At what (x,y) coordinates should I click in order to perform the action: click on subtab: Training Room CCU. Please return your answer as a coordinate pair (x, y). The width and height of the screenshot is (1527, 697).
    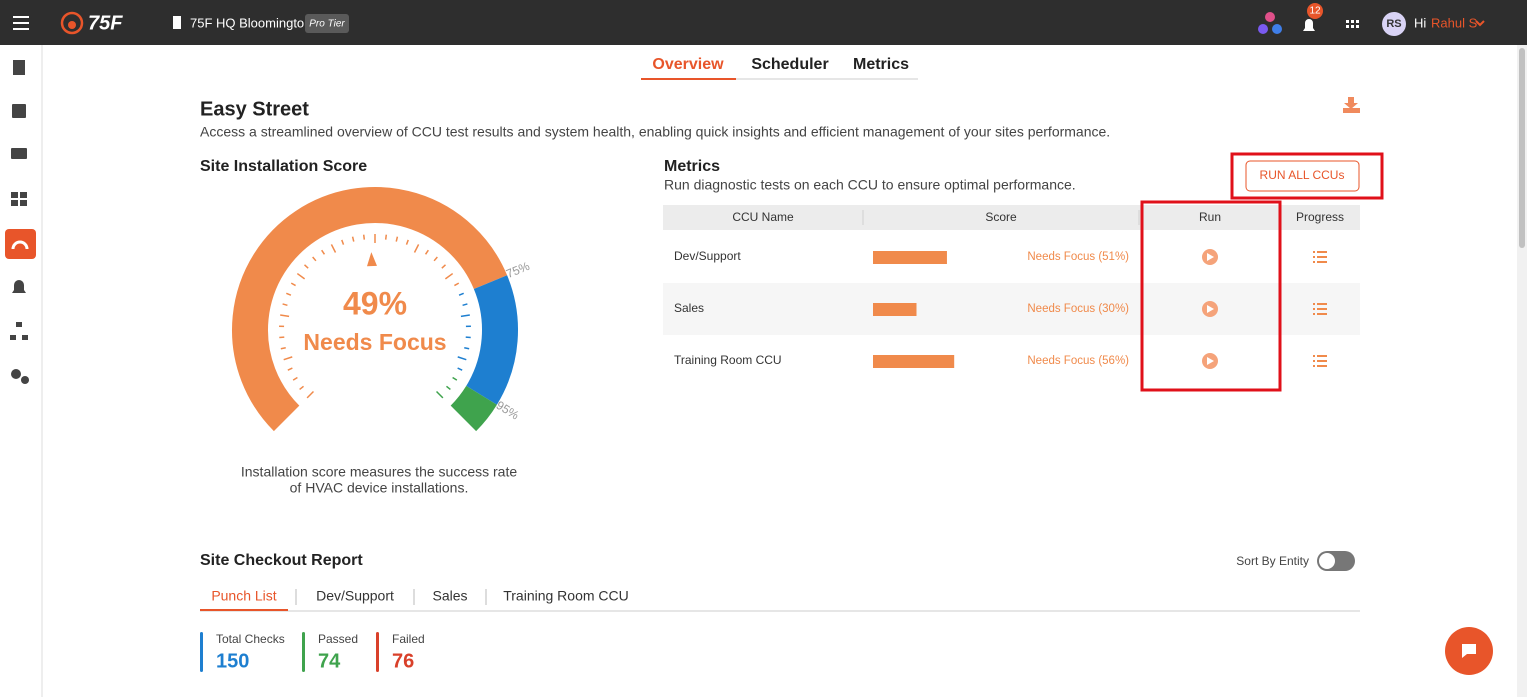
    Looking at the image, I should click on (566, 596).